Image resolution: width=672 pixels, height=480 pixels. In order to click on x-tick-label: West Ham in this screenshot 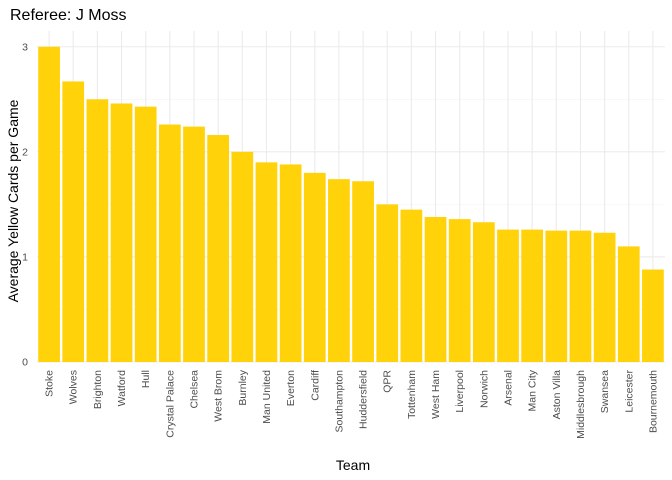, I will do `click(436, 394)`.